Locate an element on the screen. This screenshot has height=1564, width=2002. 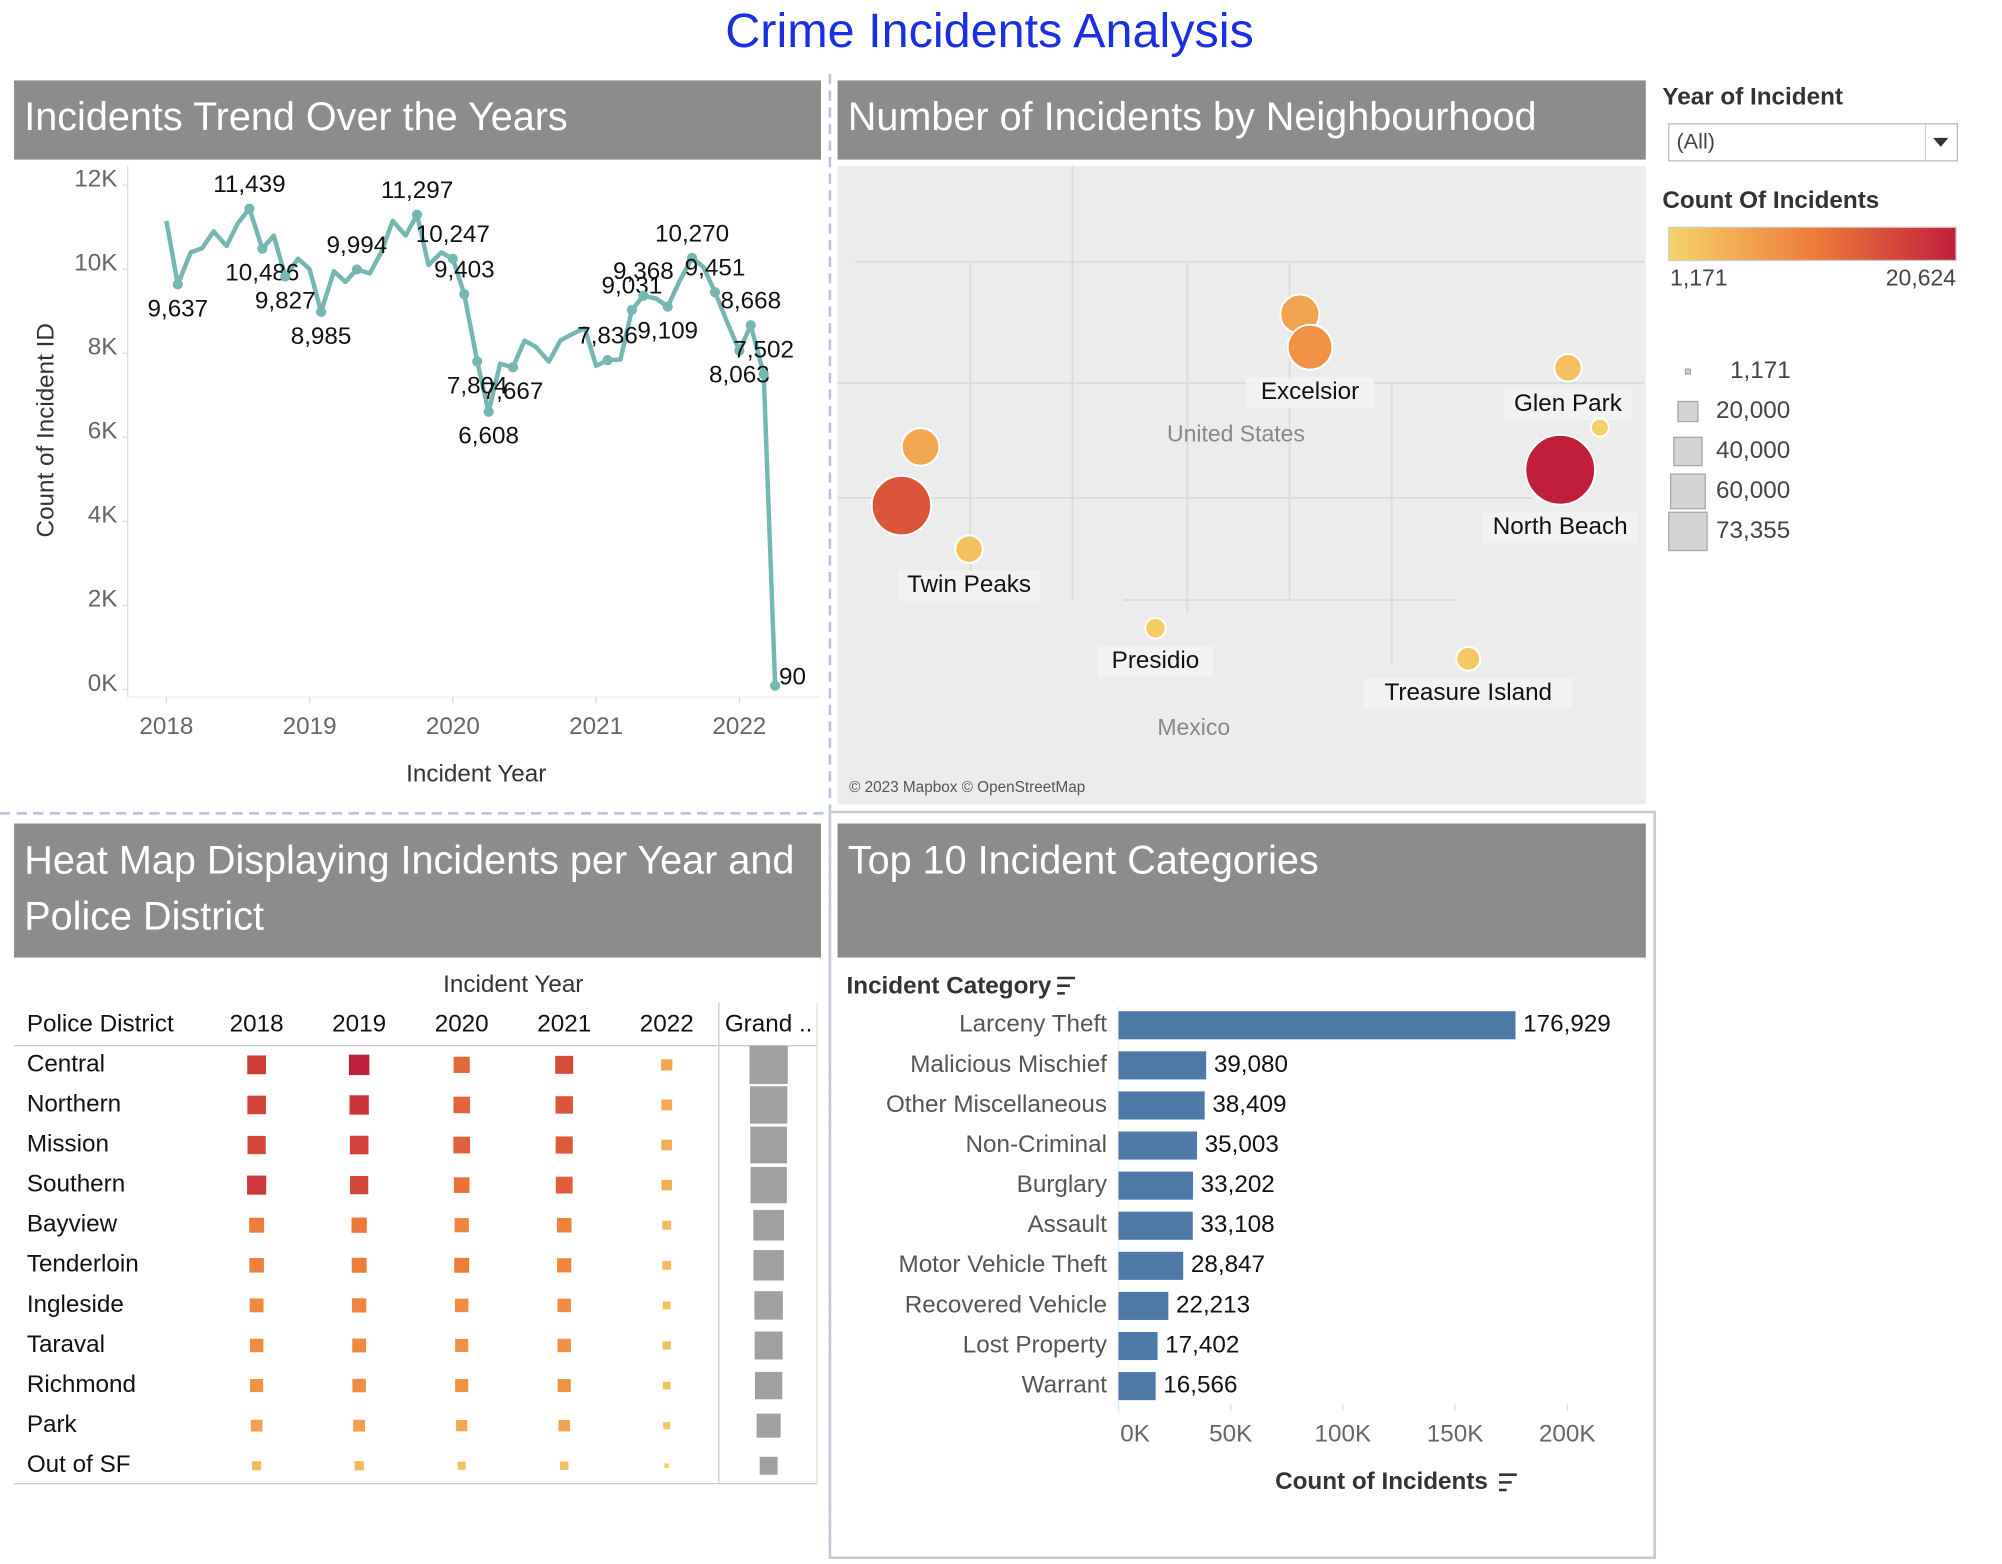
data-label: 16,566 is located at coordinates (1200, 1385).